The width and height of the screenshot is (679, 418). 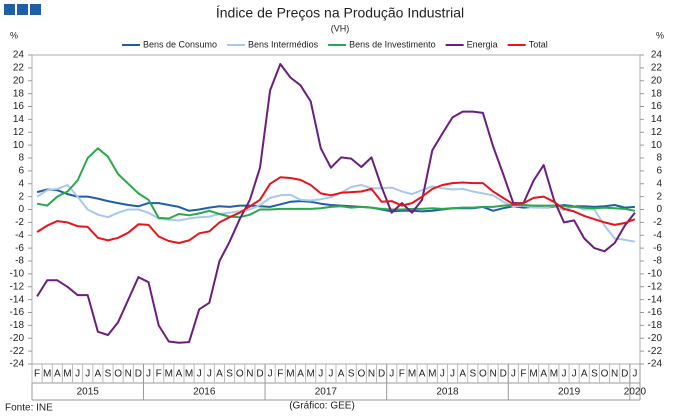 What do you see at coordinates (657, 119) in the screenshot?
I see `y2-tick-label: 14` at bounding box center [657, 119].